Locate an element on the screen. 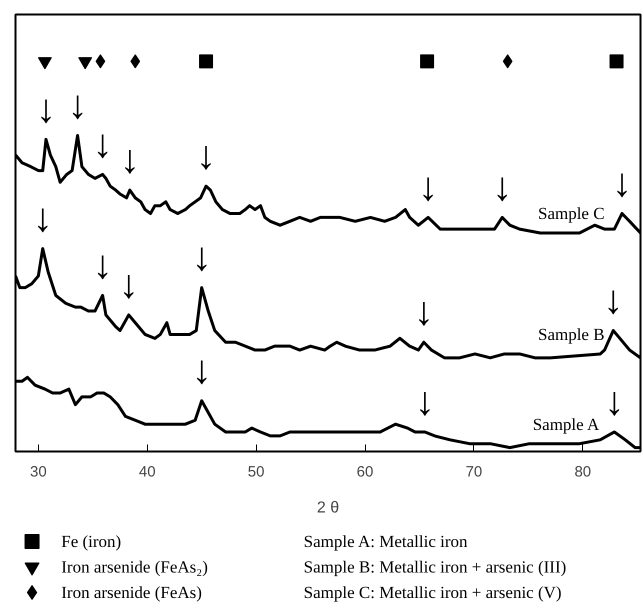 This screenshot has width=642, height=606. legend-label: Iron arsenide (FeAs₂) is located at coordinates (134, 567).